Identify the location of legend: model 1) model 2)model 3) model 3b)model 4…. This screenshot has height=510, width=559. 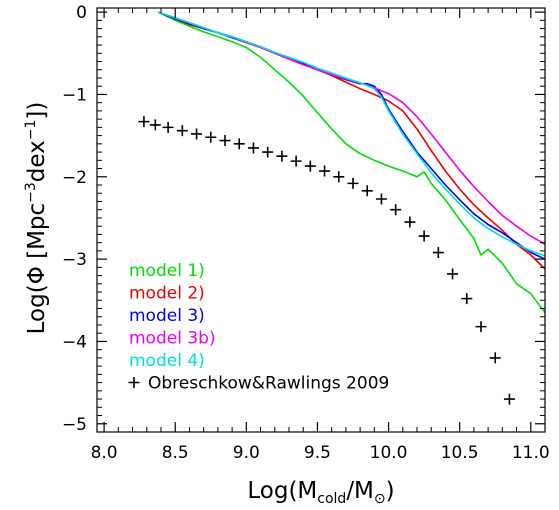
(258, 327).